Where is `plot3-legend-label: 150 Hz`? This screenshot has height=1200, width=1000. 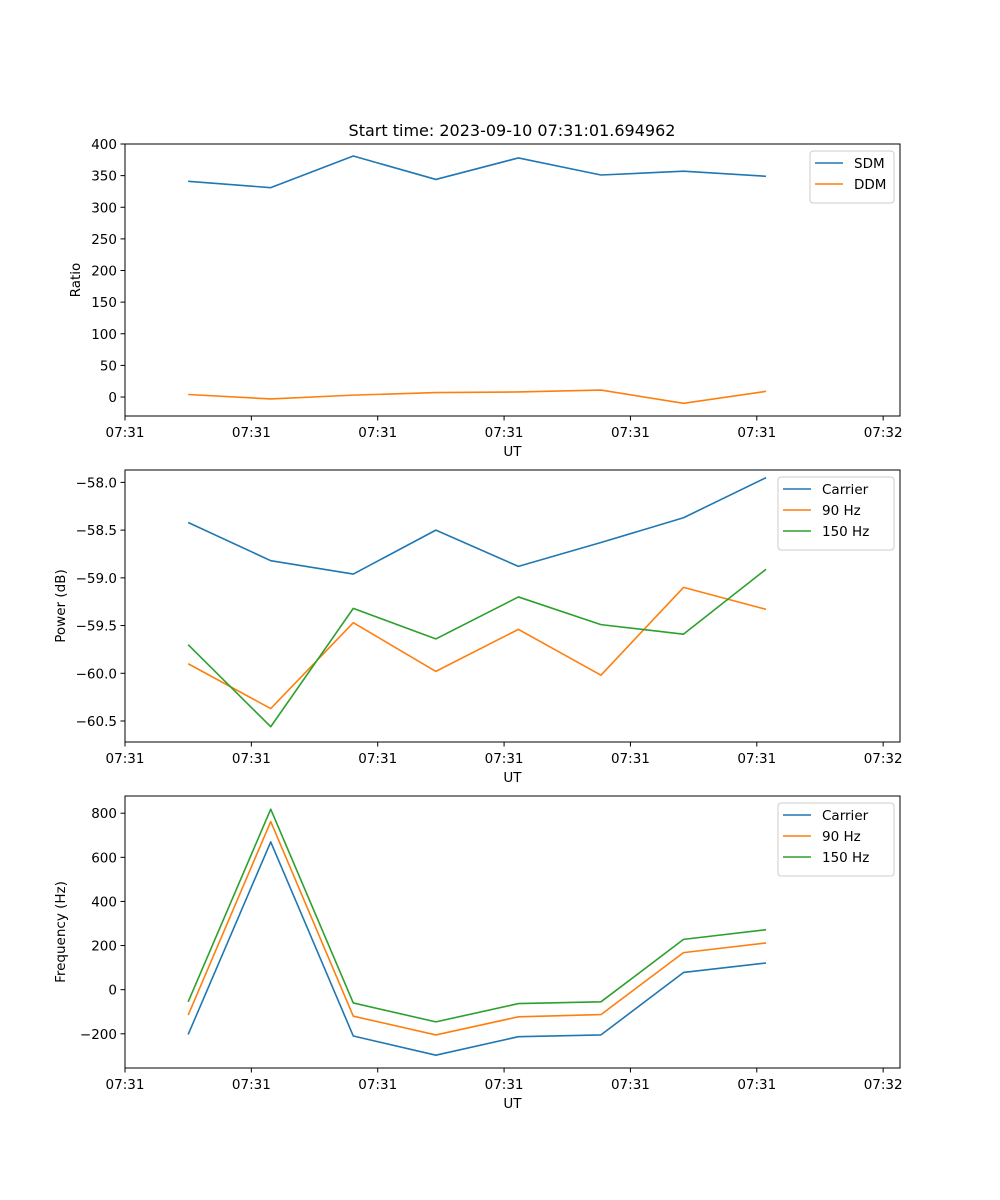
plot3-legend-label: 150 Hz is located at coordinates (845, 858).